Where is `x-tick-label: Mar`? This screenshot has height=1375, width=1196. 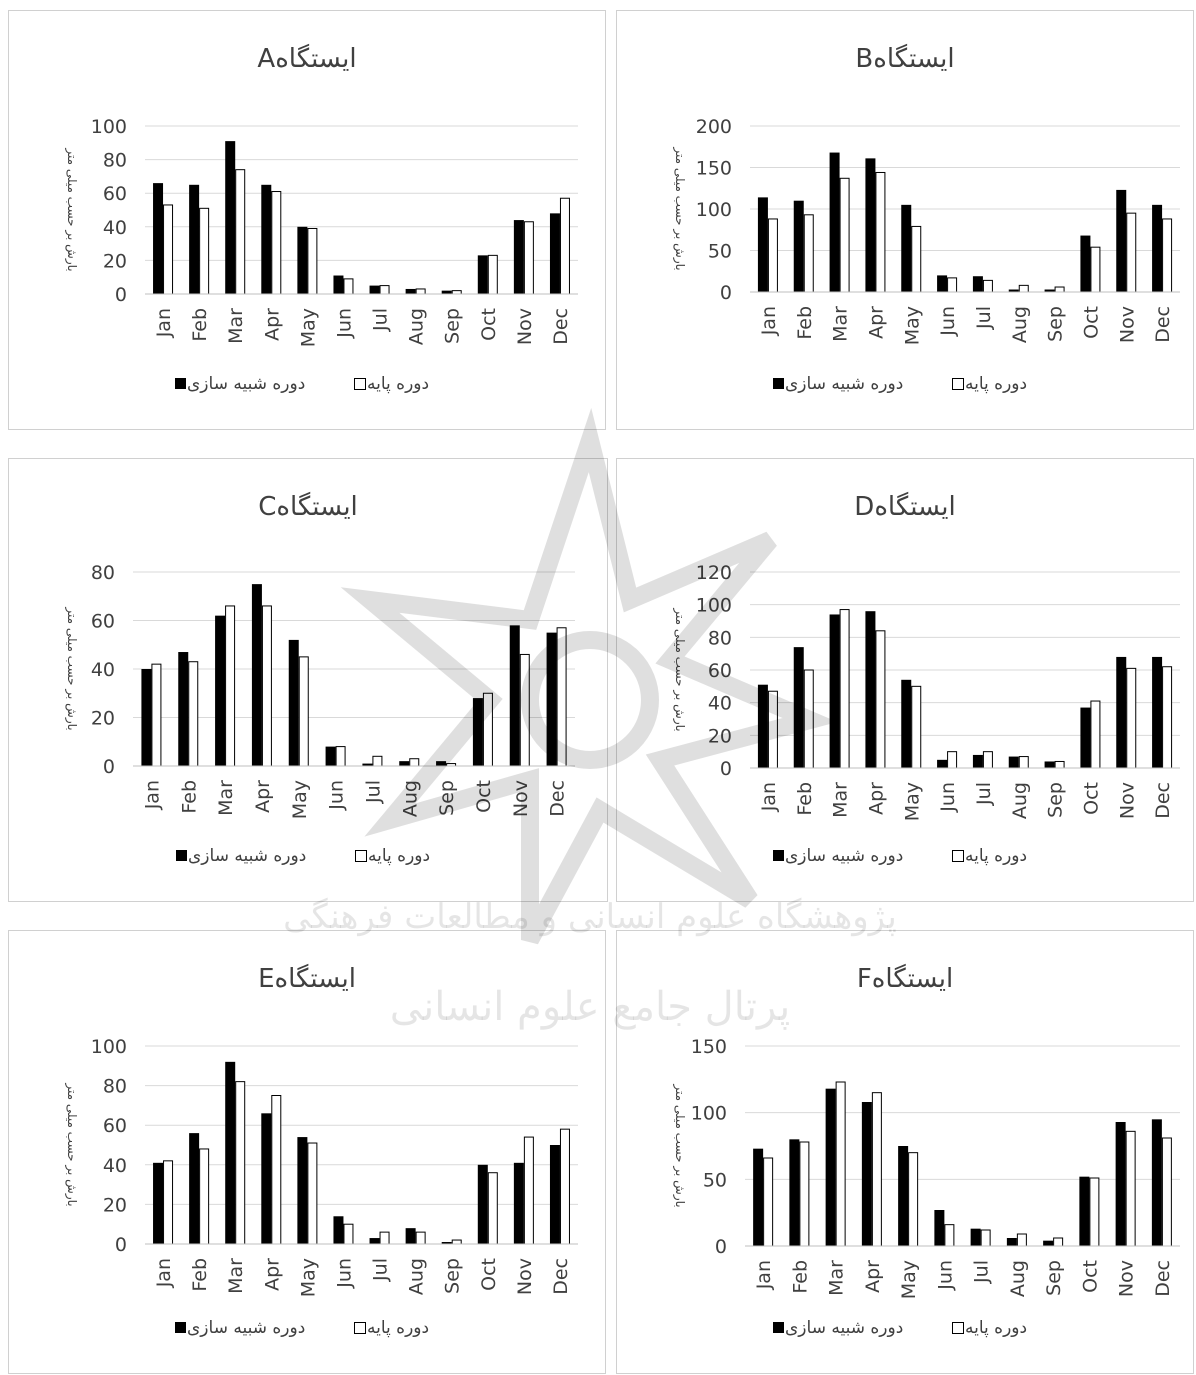 x-tick-label: Mar is located at coordinates (837, 1278).